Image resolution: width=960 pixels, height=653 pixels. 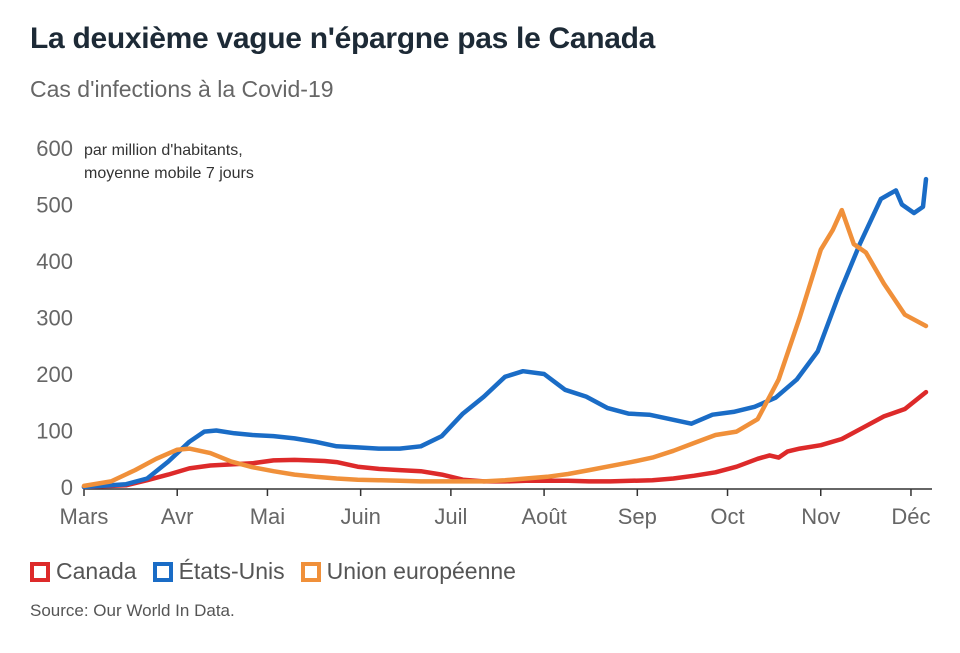 I want to click on y-tick-label: 100, so click(x=54, y=431).